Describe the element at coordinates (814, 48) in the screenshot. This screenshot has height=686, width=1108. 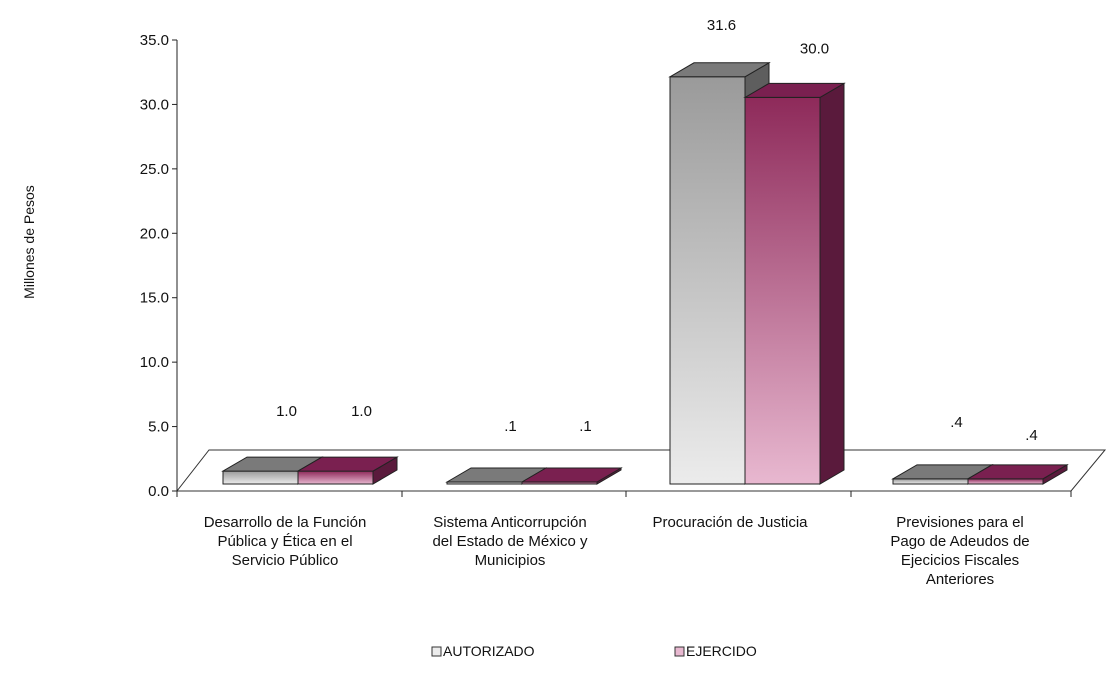
I see `data-label: 30.0` at that location.